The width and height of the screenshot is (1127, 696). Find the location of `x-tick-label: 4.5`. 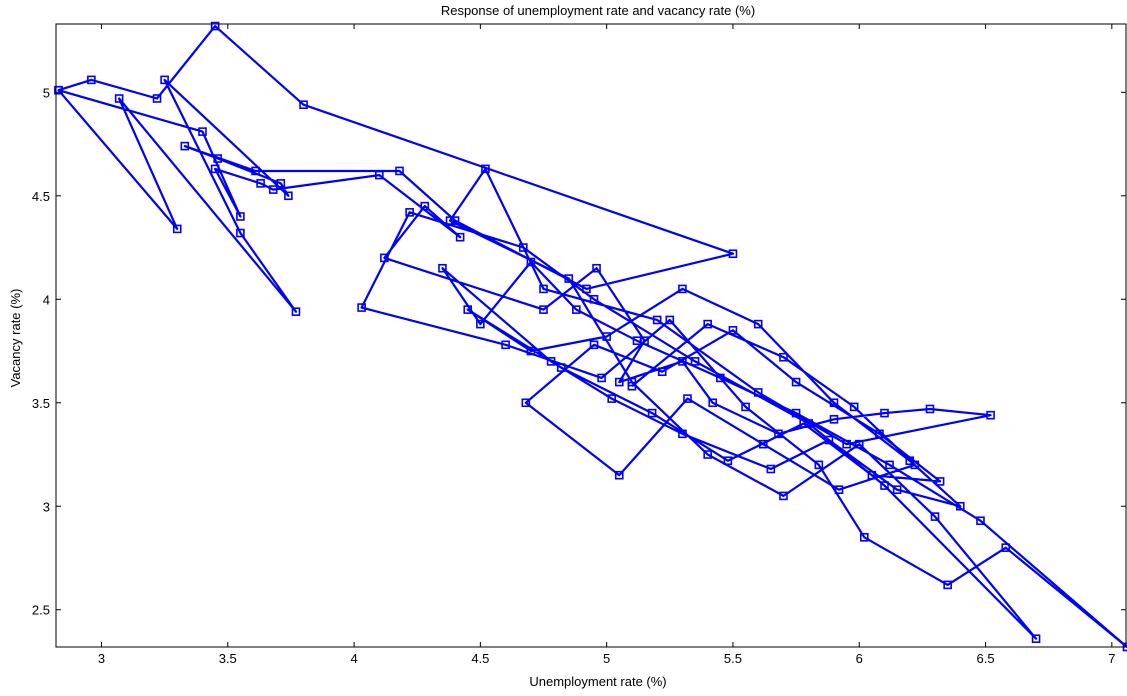

x-tick-label: 4.5 is located at coordinates (480, 658).